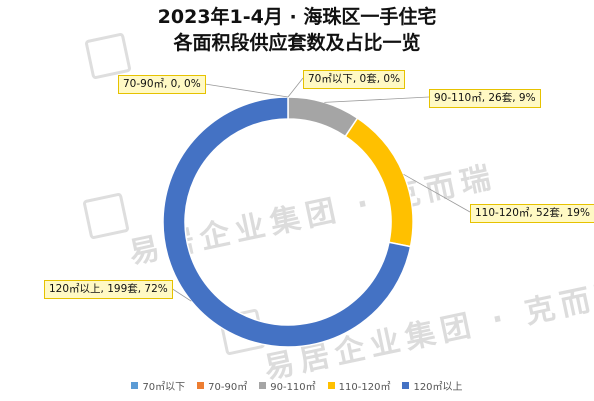 This screenshot has width=594, height=401. What do you see at coordinates (293, 387) in the screenshot?
I see `legend-label: 90-110㎡` at bounding box center [293, 387].